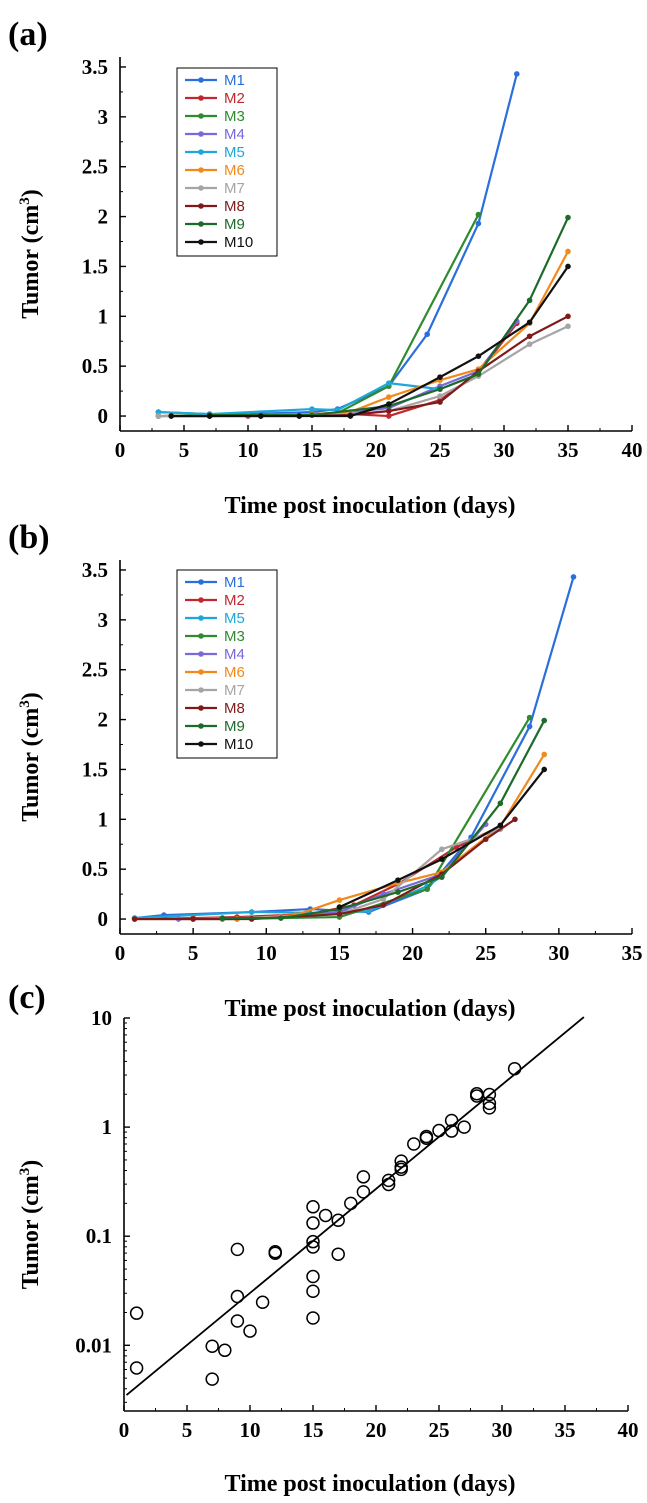 The width and height of the screenshot is (647, 1503). I want to click on series-M4, so click(337, 368).